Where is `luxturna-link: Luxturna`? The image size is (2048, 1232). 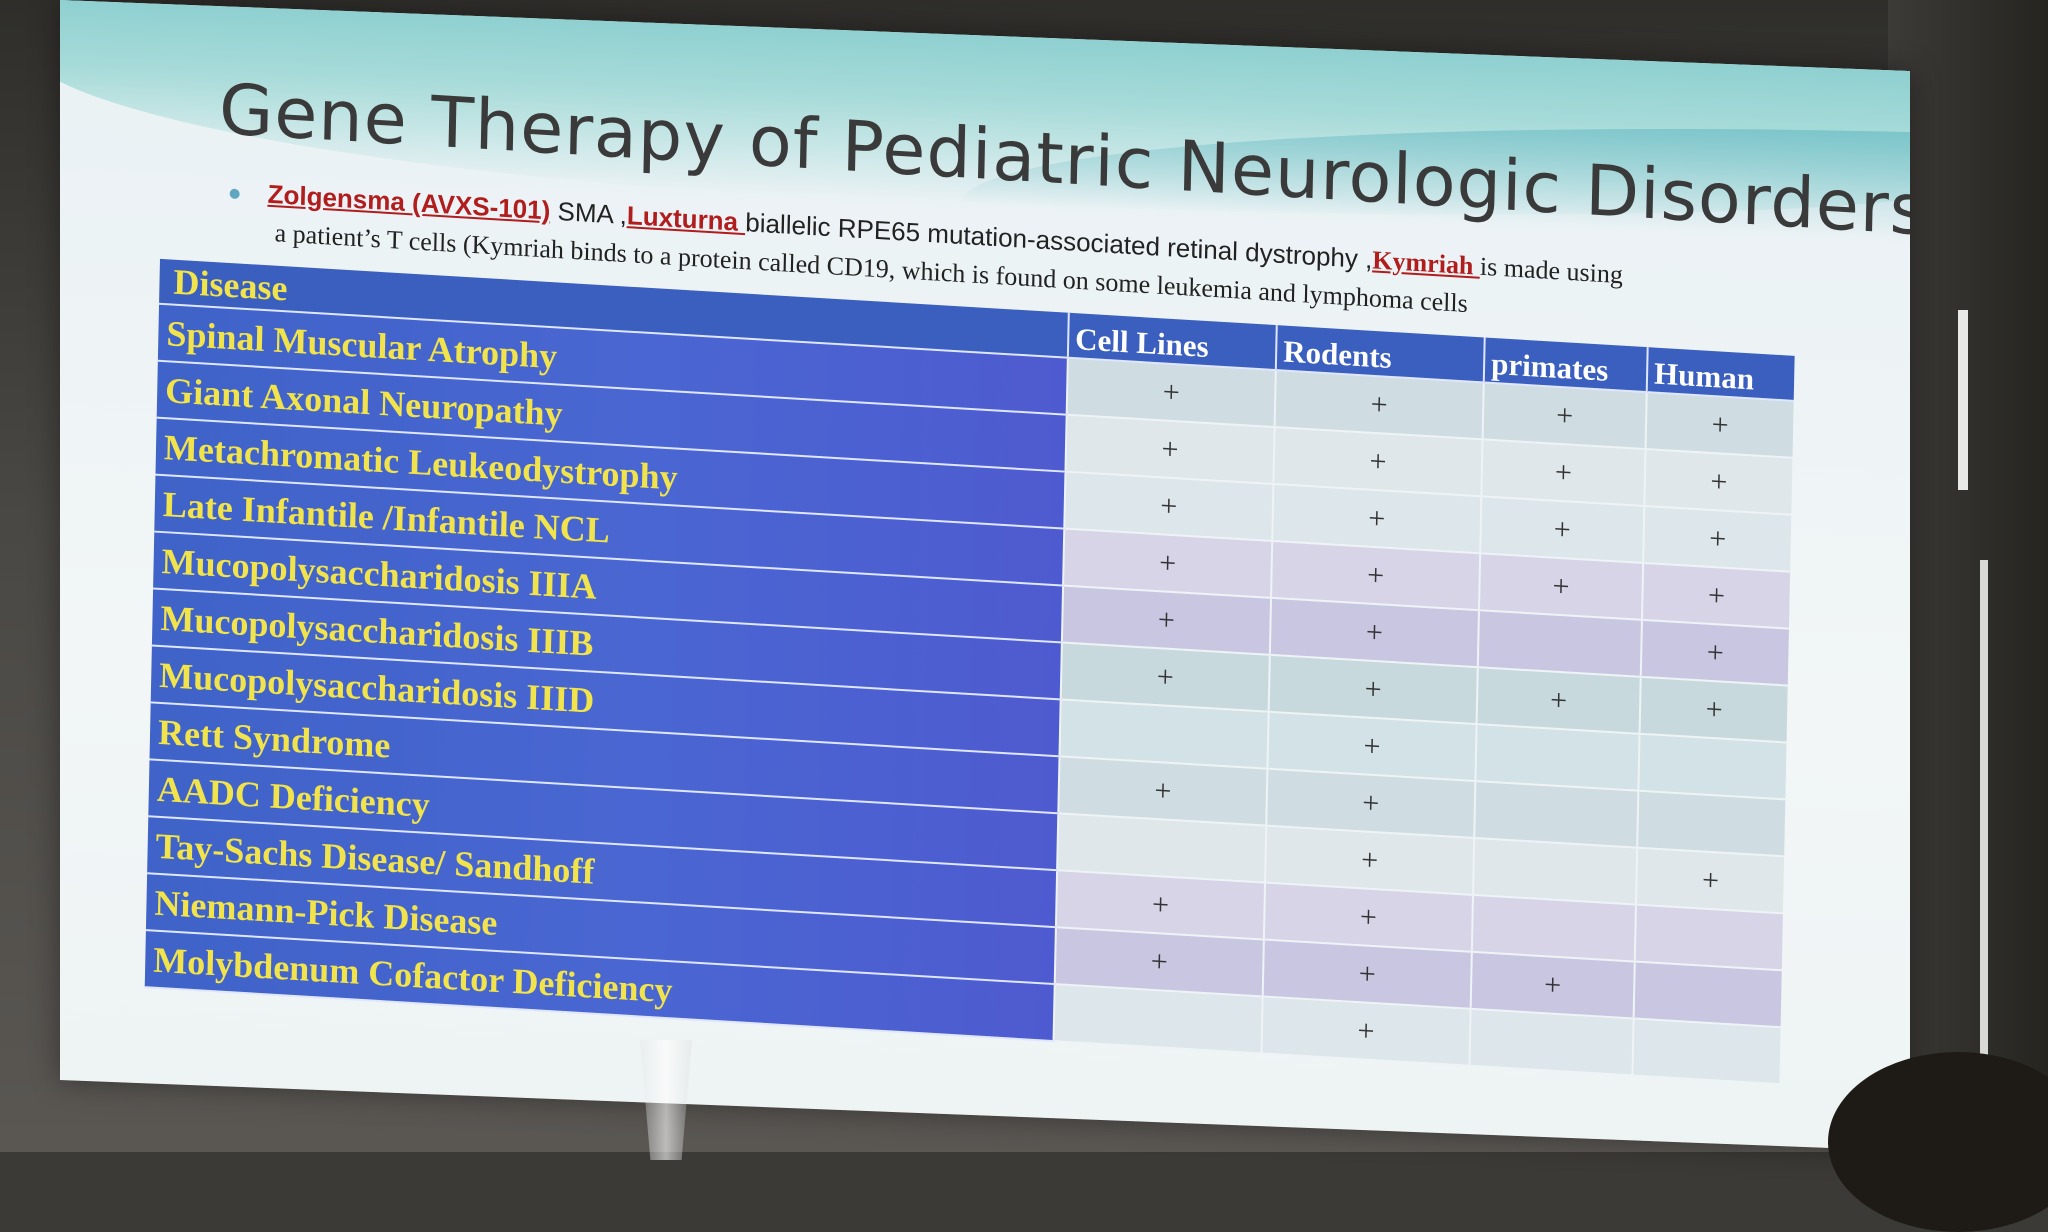
luxturna-link: Luxturna is located at coordinates (686, 219).